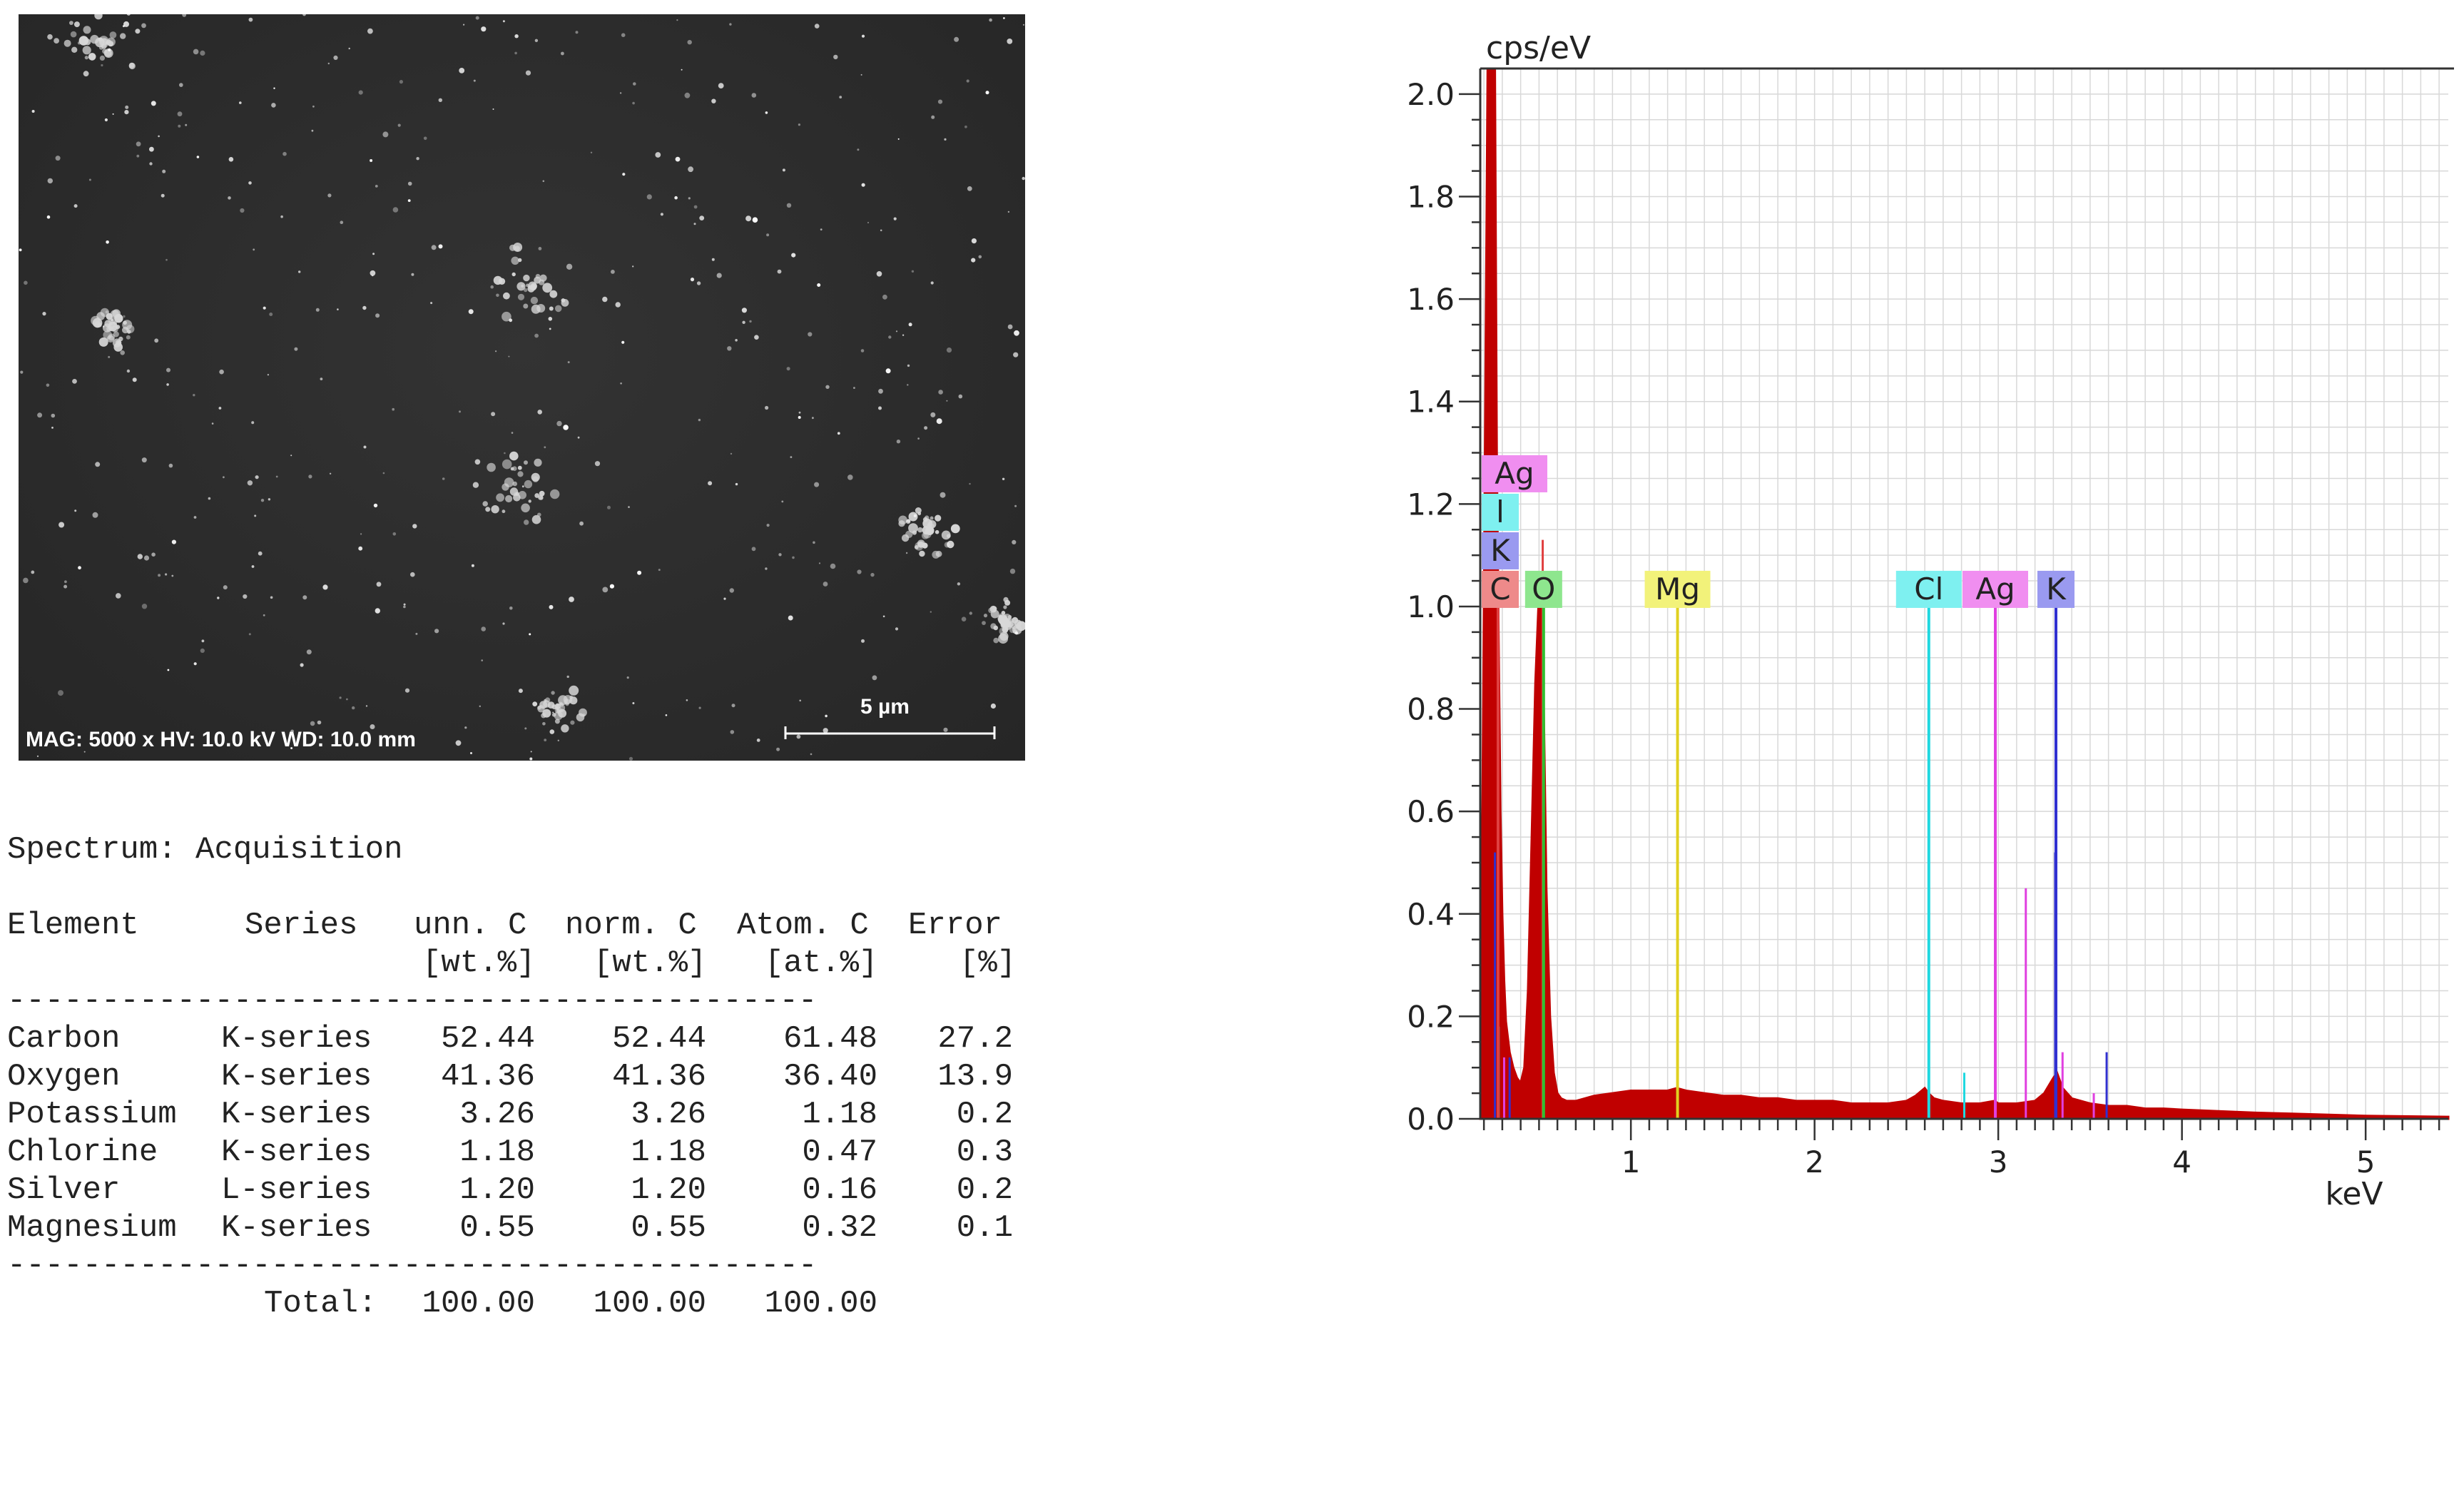 This screenshot has width=2464, height=1512. Describe the element at coordinates (1543, 589) in the screenshot. I see `element-label-o: O` at that location.